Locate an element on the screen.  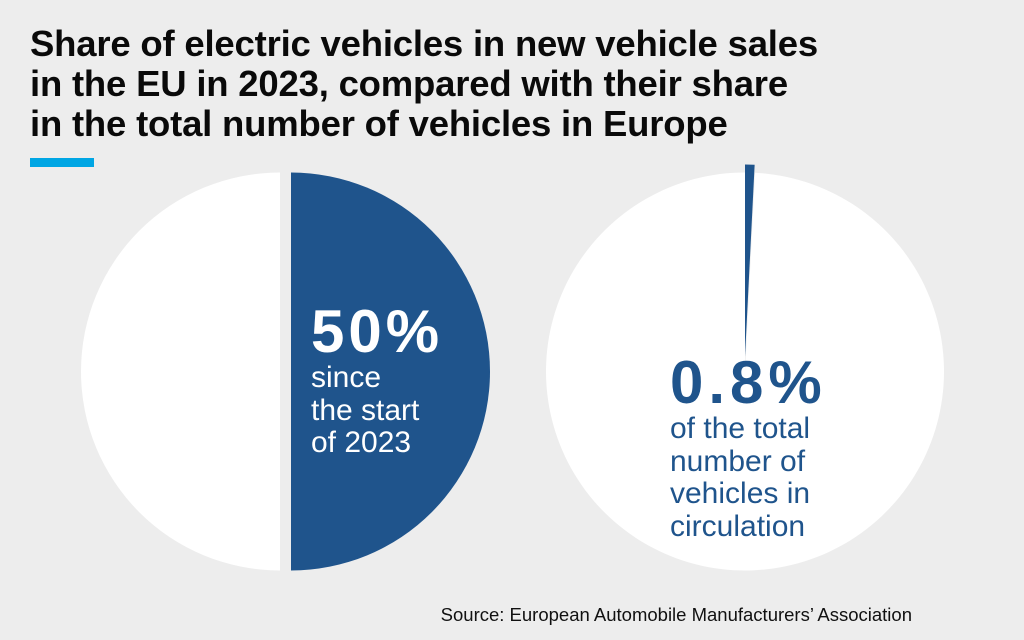
data-label-line: of the total is located at coordinates (740, 428).